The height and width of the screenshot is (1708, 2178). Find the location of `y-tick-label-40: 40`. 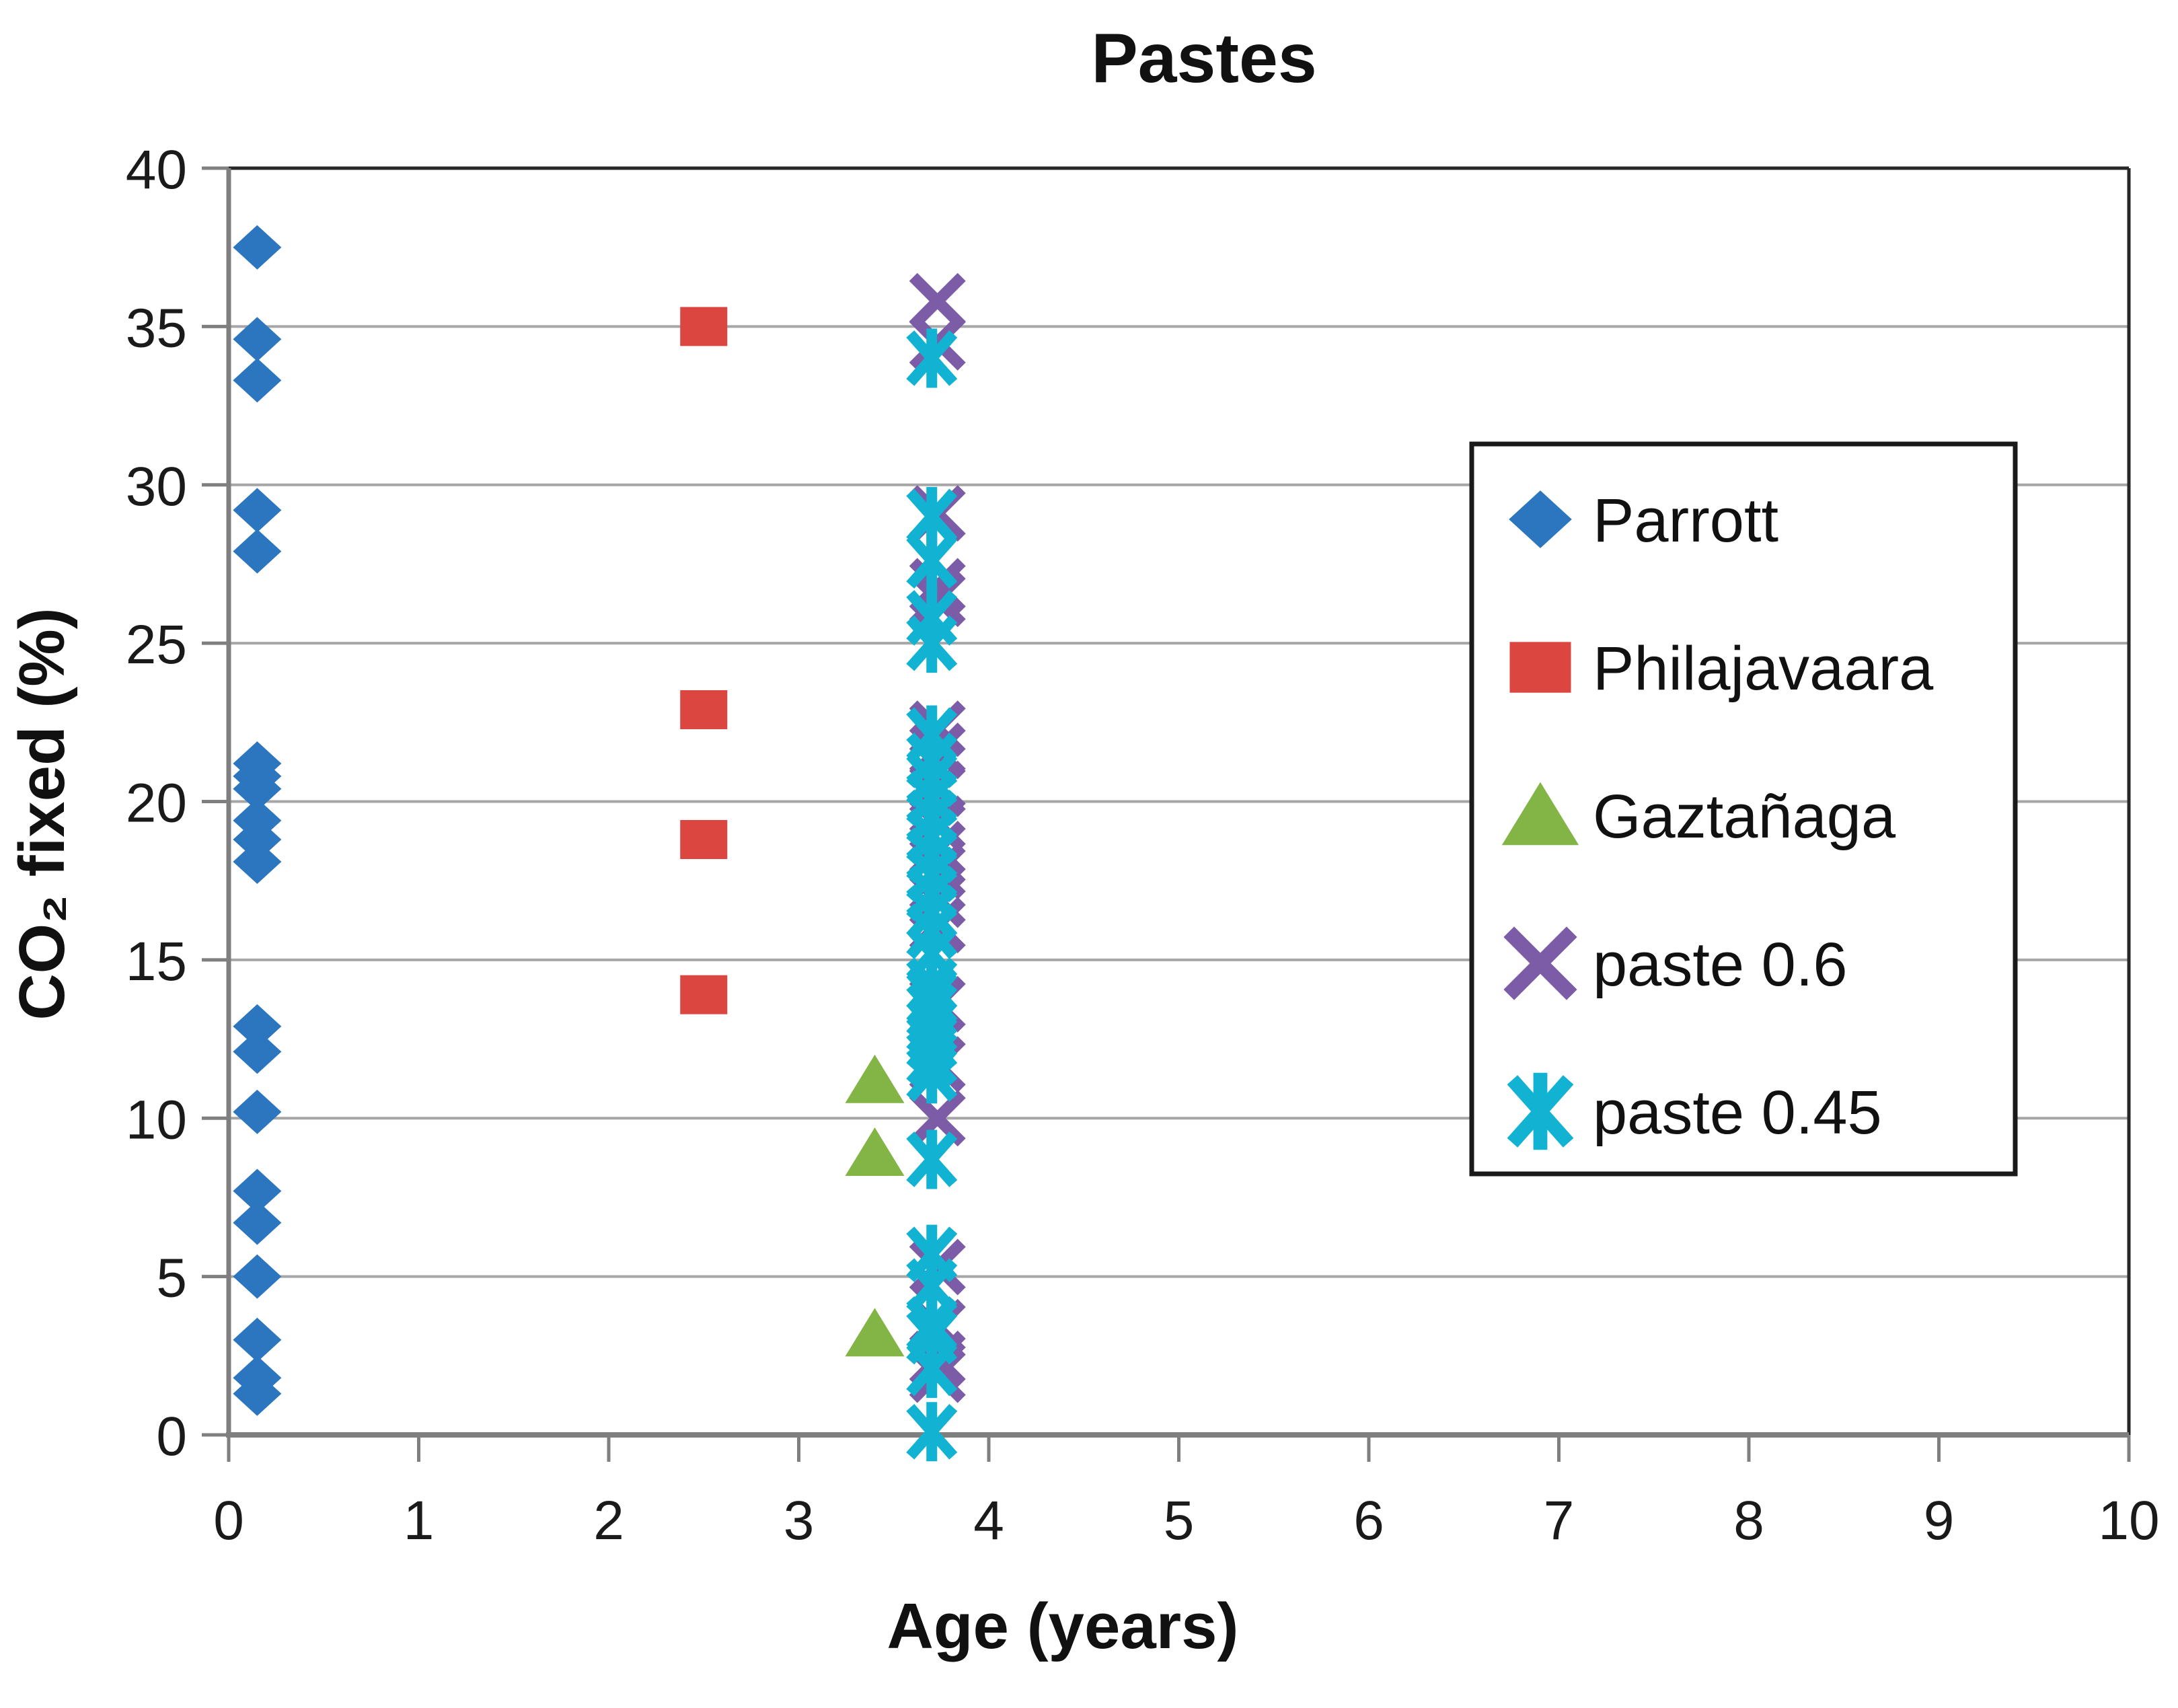

y-tick-label-40: 40 is located at coordinates (156, 169).